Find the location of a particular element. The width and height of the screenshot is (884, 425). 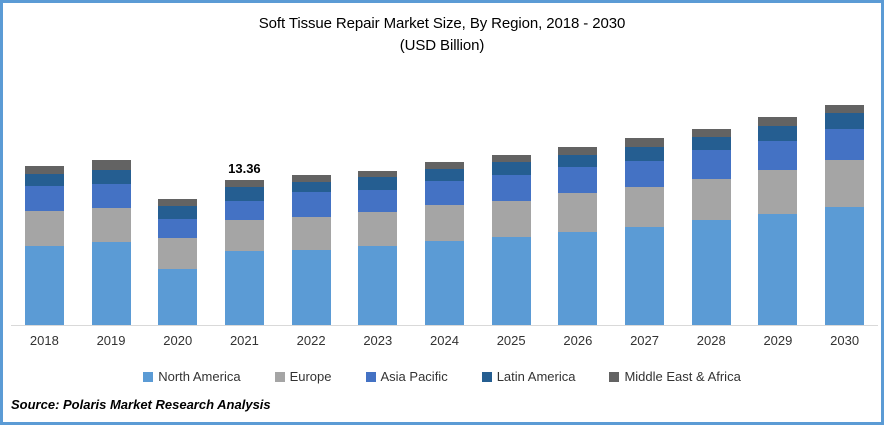

bar-segment-2018-europe is located at coordinates (44, 229).